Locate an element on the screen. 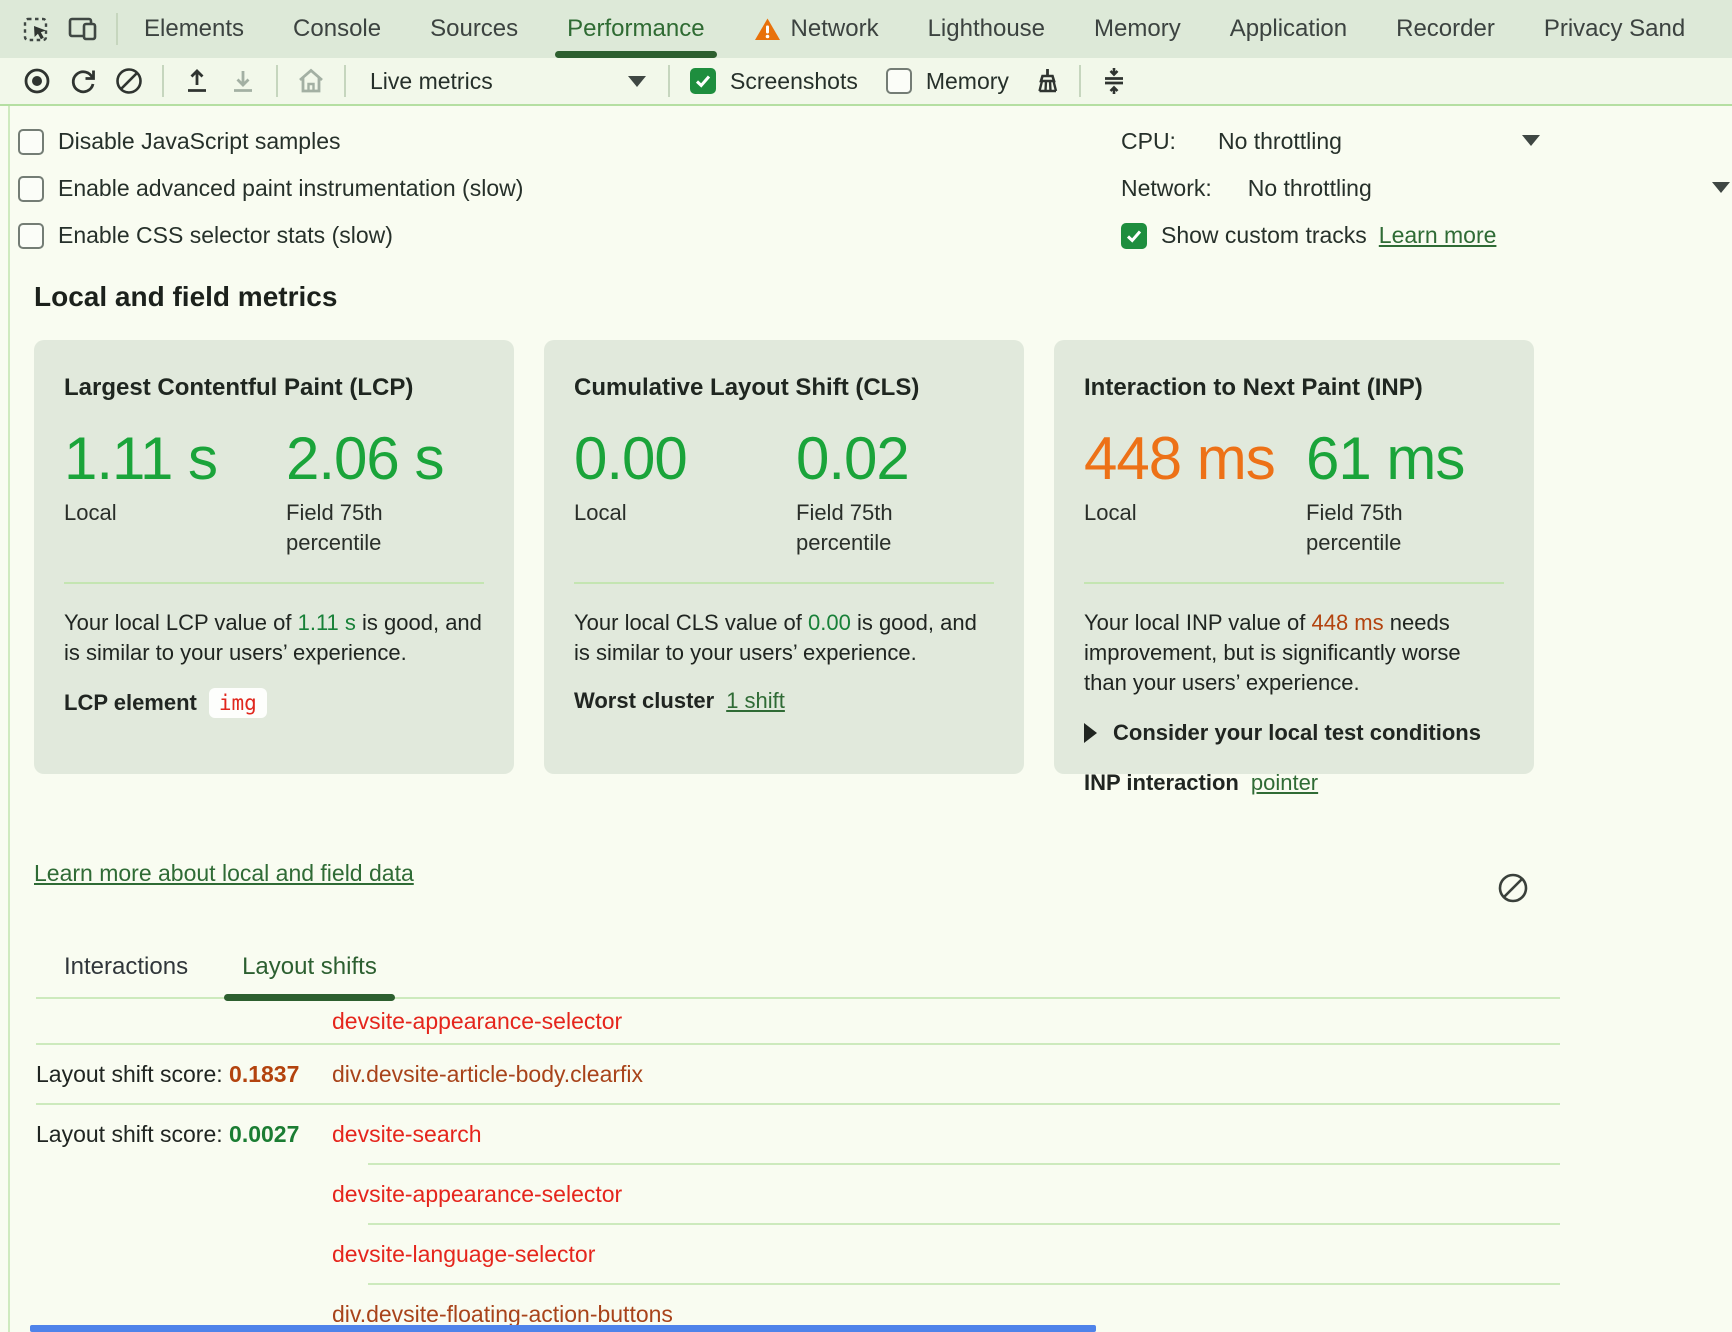  history-dropdown: Live metrics is located at coordinates (508, 81).